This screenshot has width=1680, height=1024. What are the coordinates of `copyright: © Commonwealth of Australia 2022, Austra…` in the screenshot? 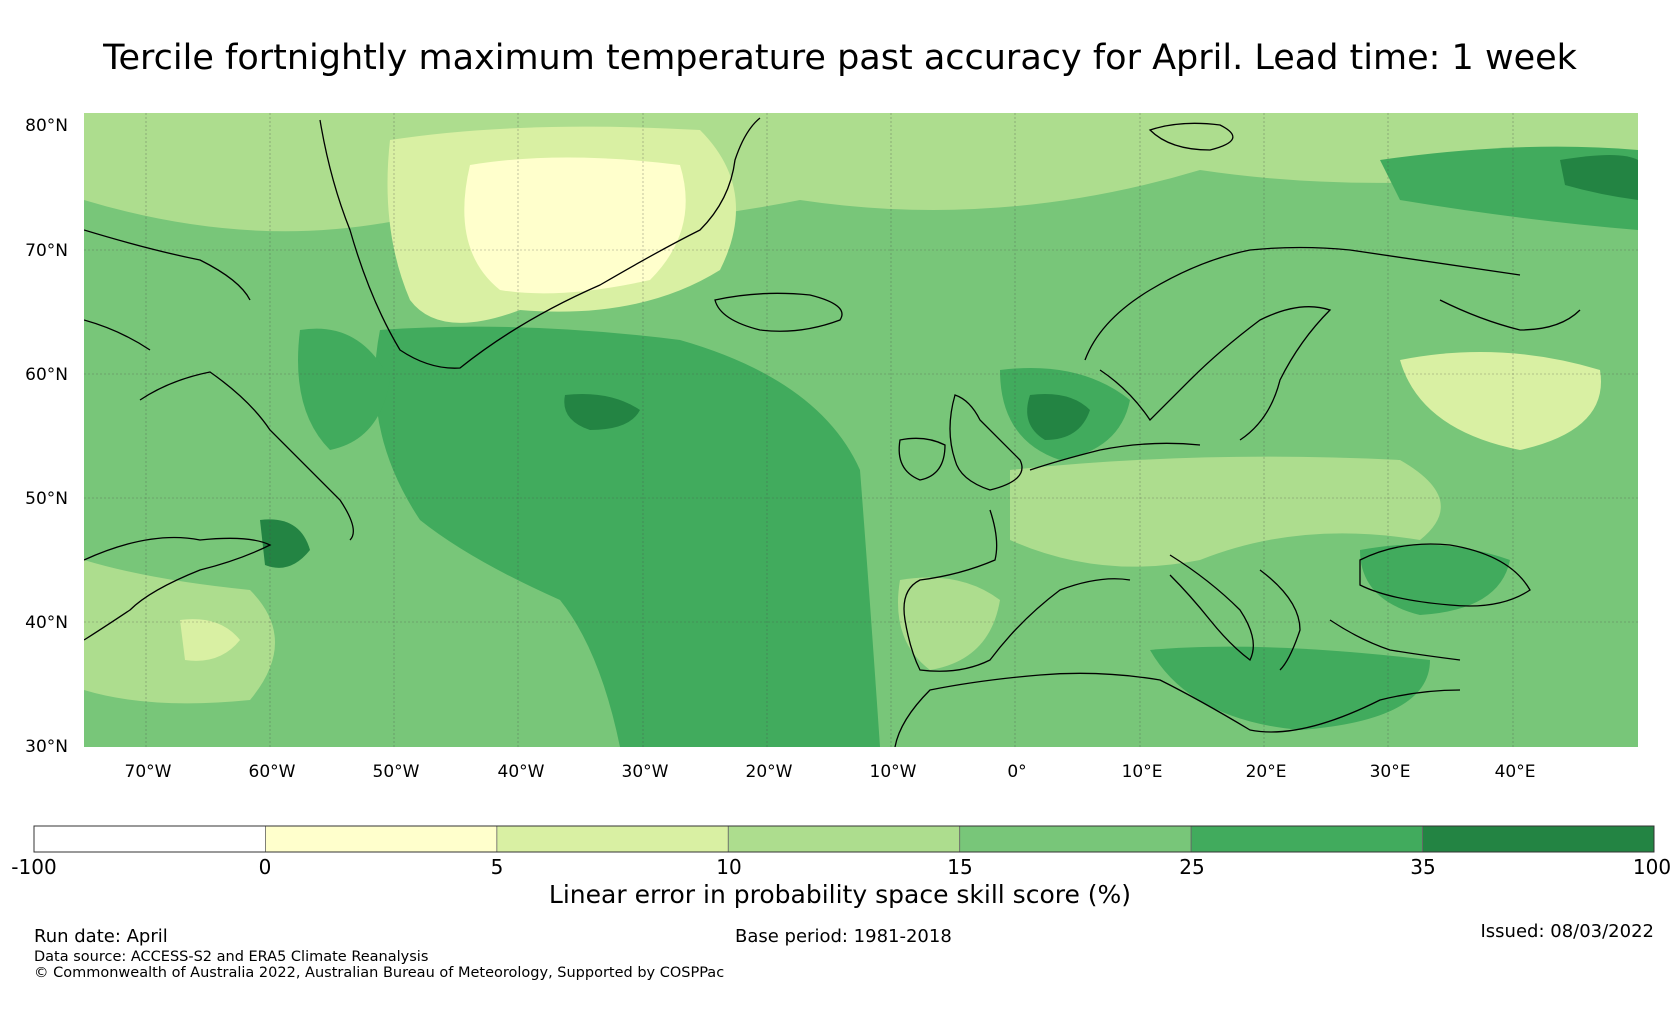 It's located at (379, 973).